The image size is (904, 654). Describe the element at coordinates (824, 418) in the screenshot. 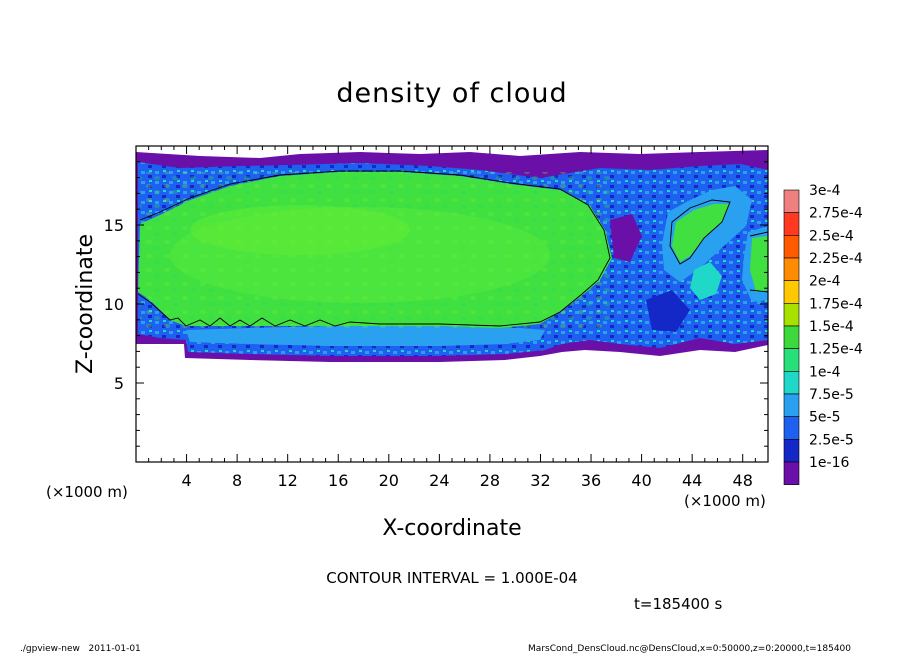

I see `colorbar-label: 5e-5` at that location.